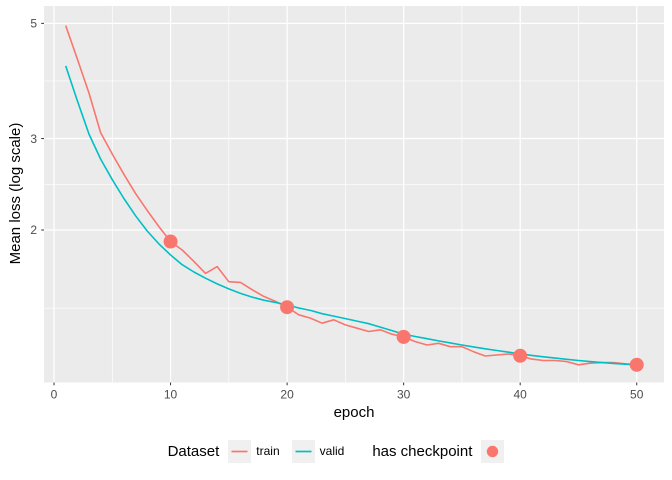  I want to click on x-axis-title: epoch, so click(354, 412).